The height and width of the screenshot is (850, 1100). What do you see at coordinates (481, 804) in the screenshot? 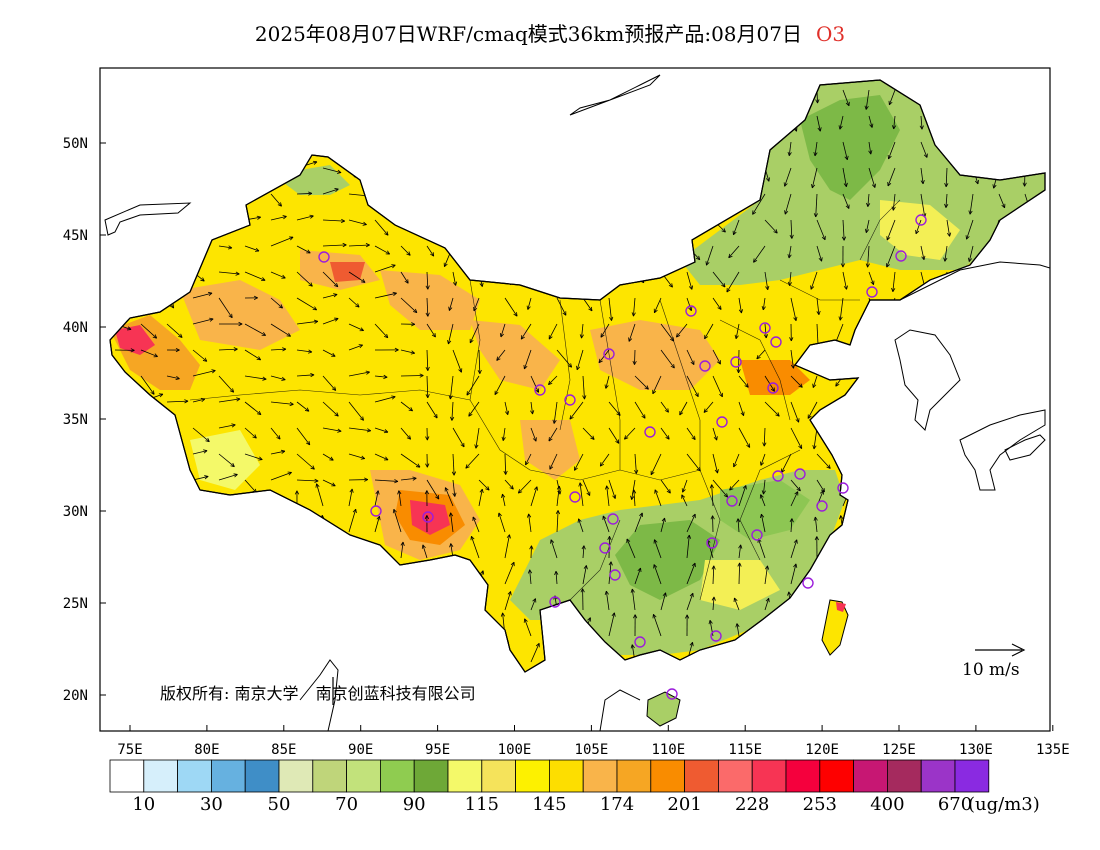
I see `legend-tick-label: 115` at bounding box center [481, 804].